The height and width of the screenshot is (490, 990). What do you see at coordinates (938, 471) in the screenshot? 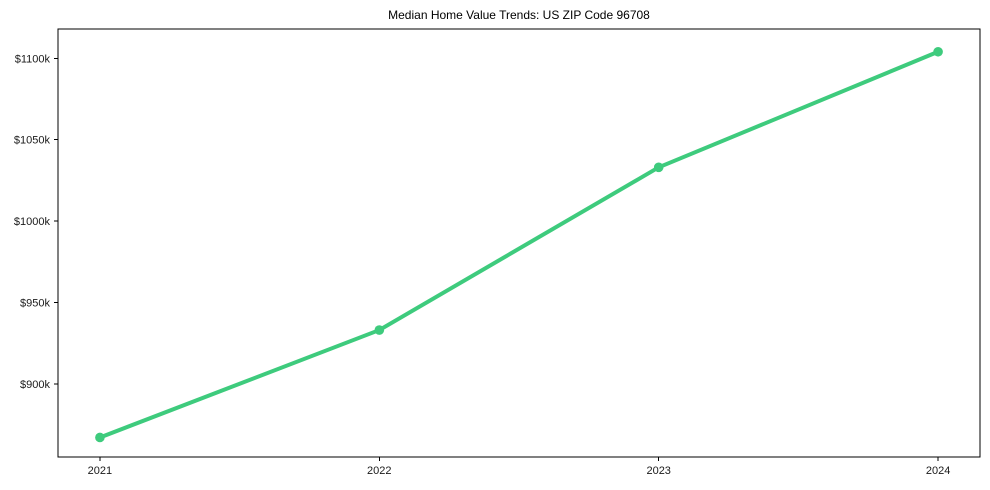
I see `x-tick-label: 2024` at bounding box center [938, 471].